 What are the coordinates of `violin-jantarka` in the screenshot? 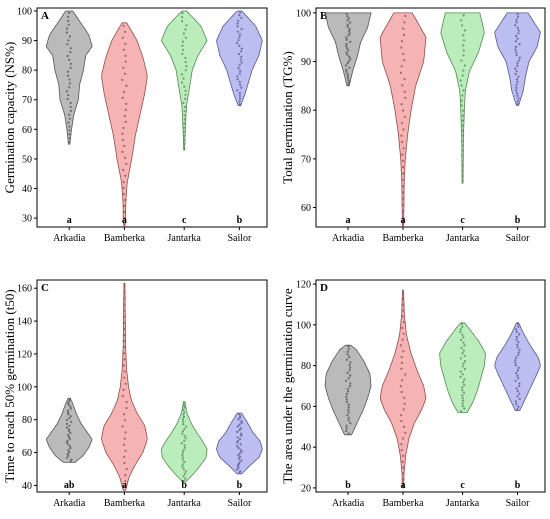 It's located at (462, 367).